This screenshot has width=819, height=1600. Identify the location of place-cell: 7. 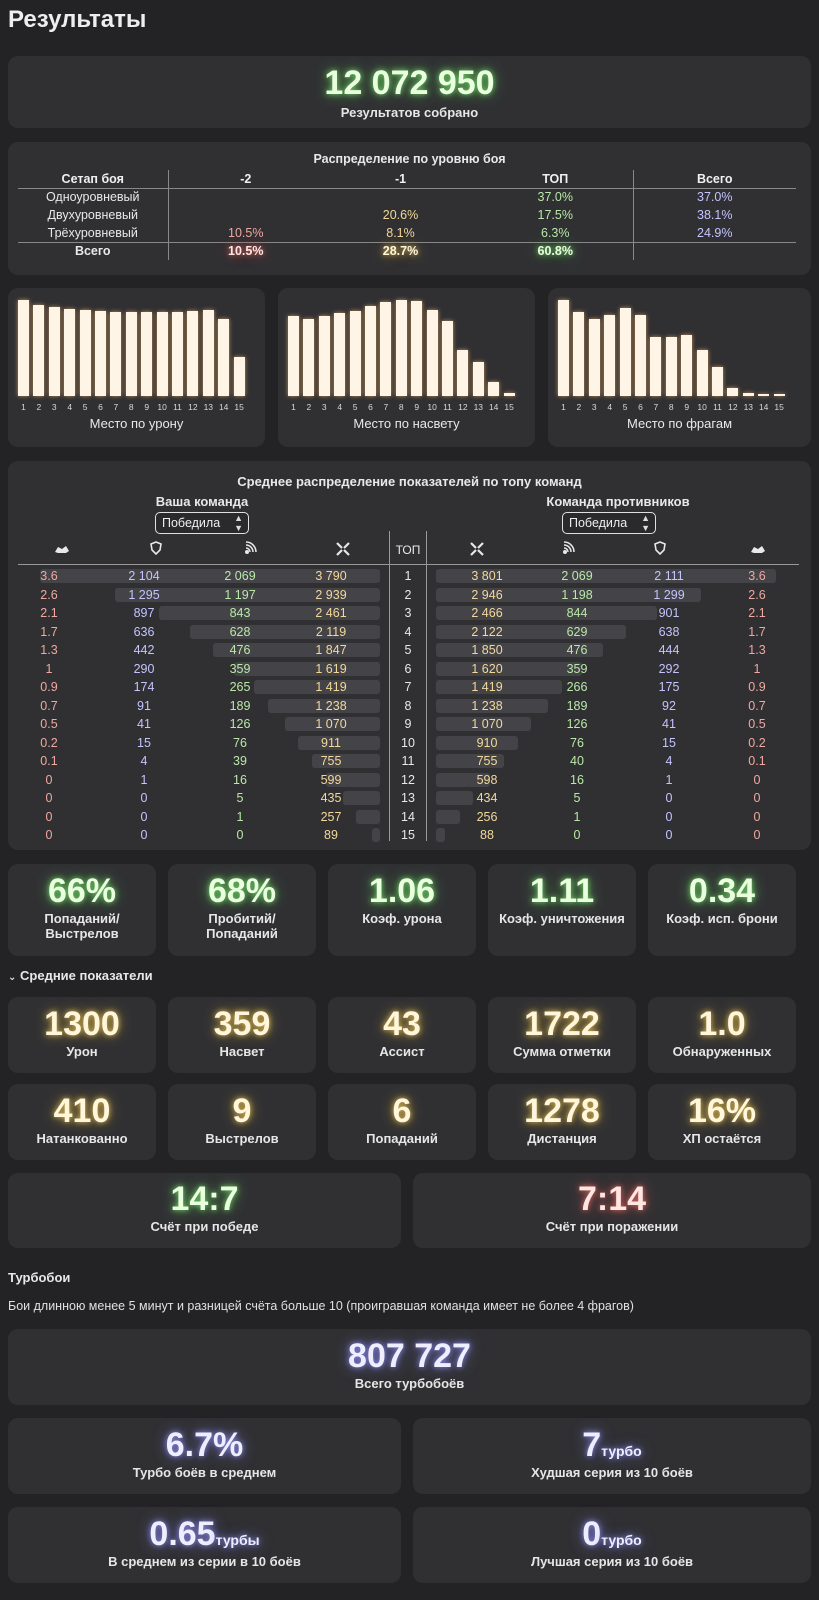
(408, 687).